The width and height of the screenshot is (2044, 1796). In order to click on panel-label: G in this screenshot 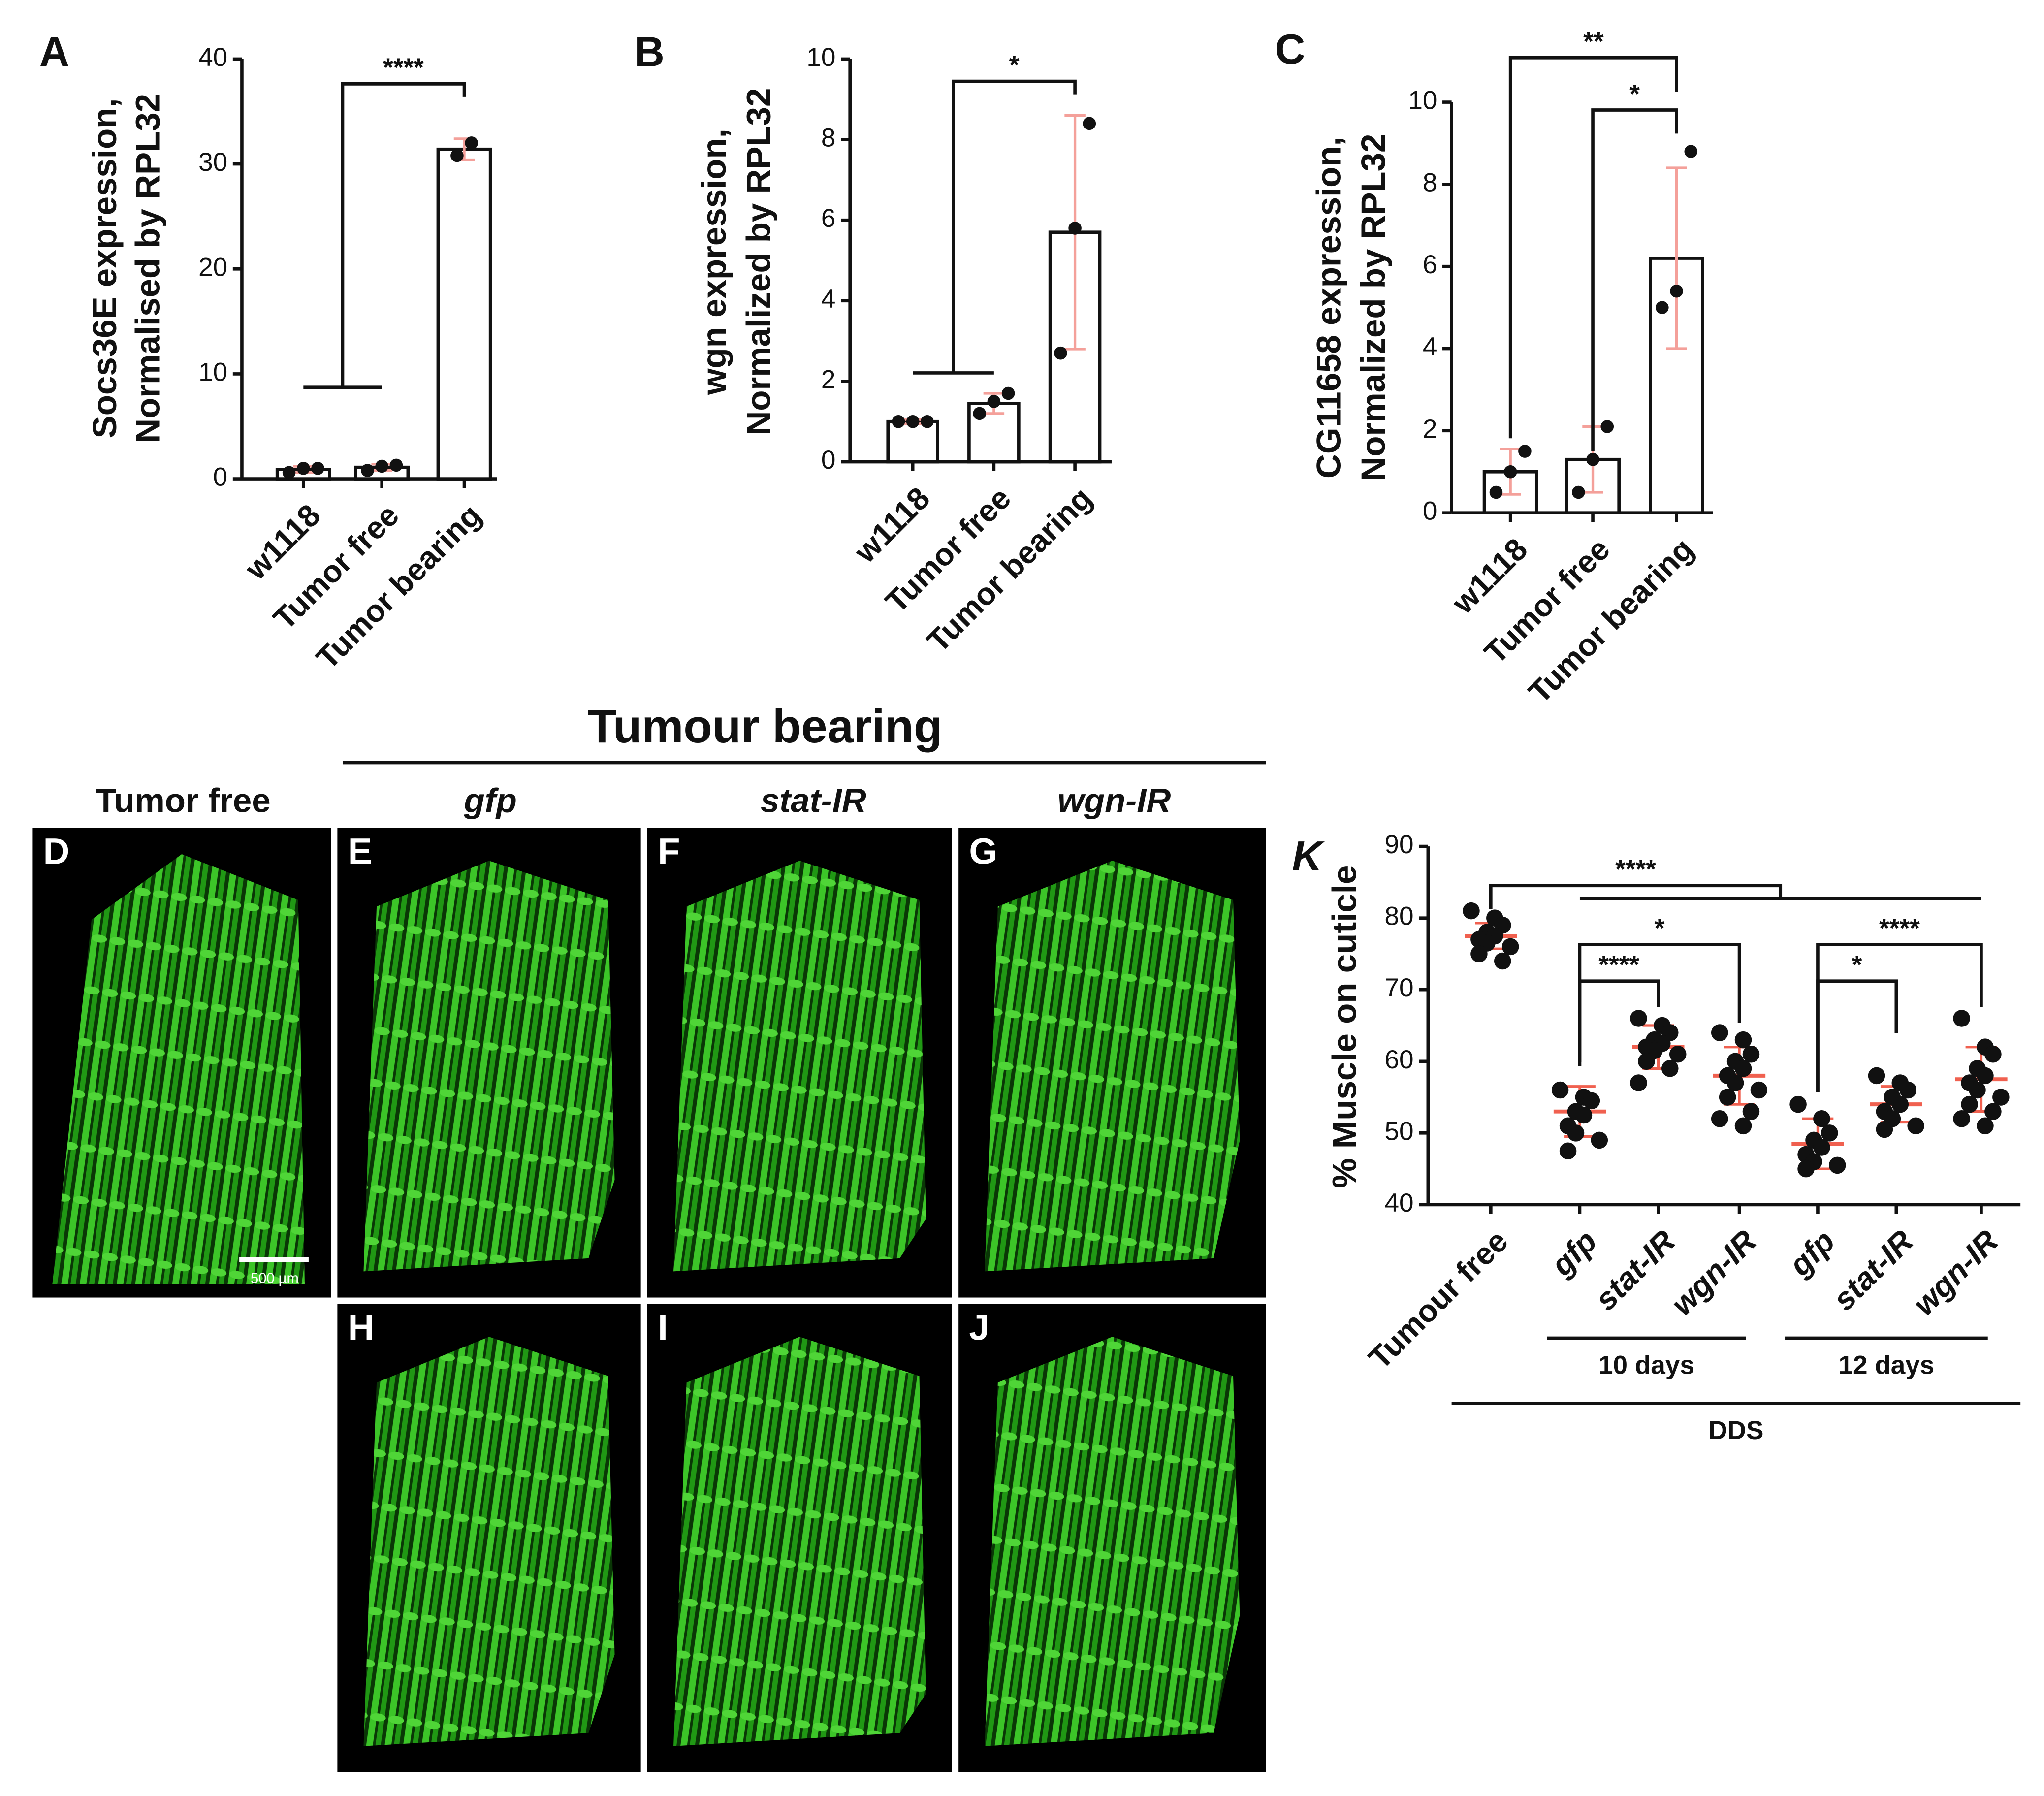, I will do `click(983, 851)`.